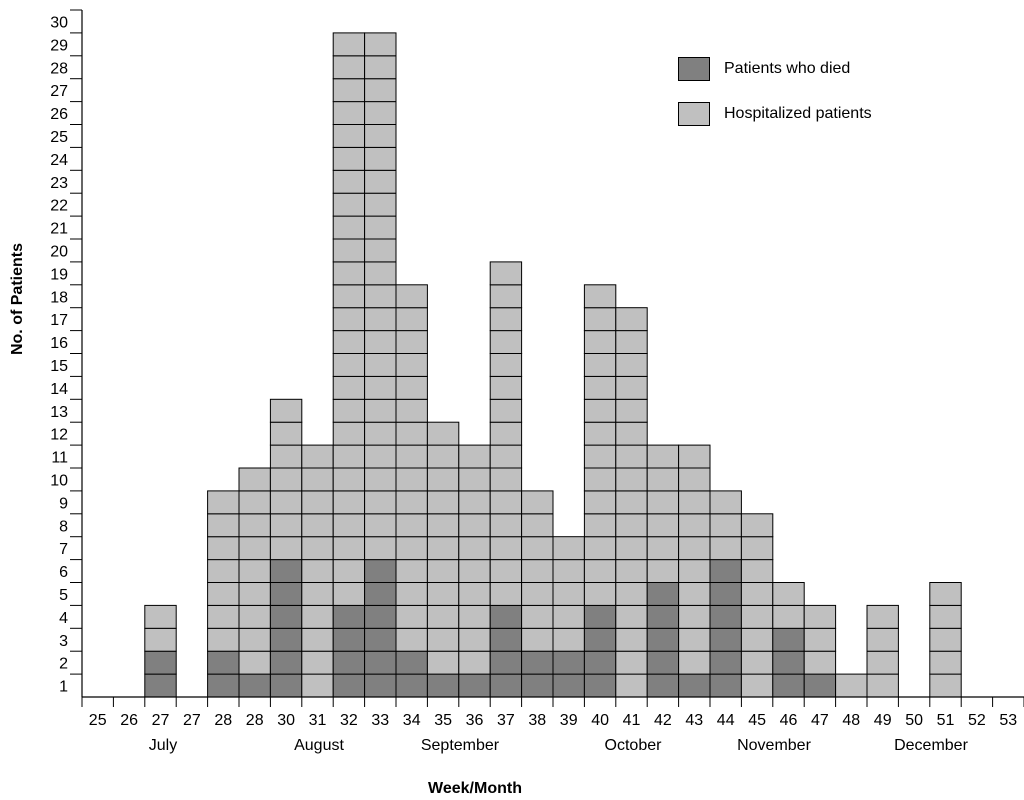  I want to click on x-tick-label: 42, so click(663, 720).